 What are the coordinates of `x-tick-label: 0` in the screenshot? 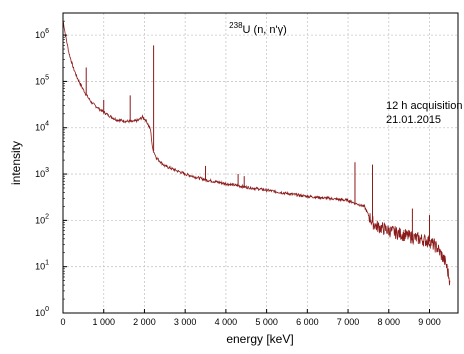 It's located at (62, 322).